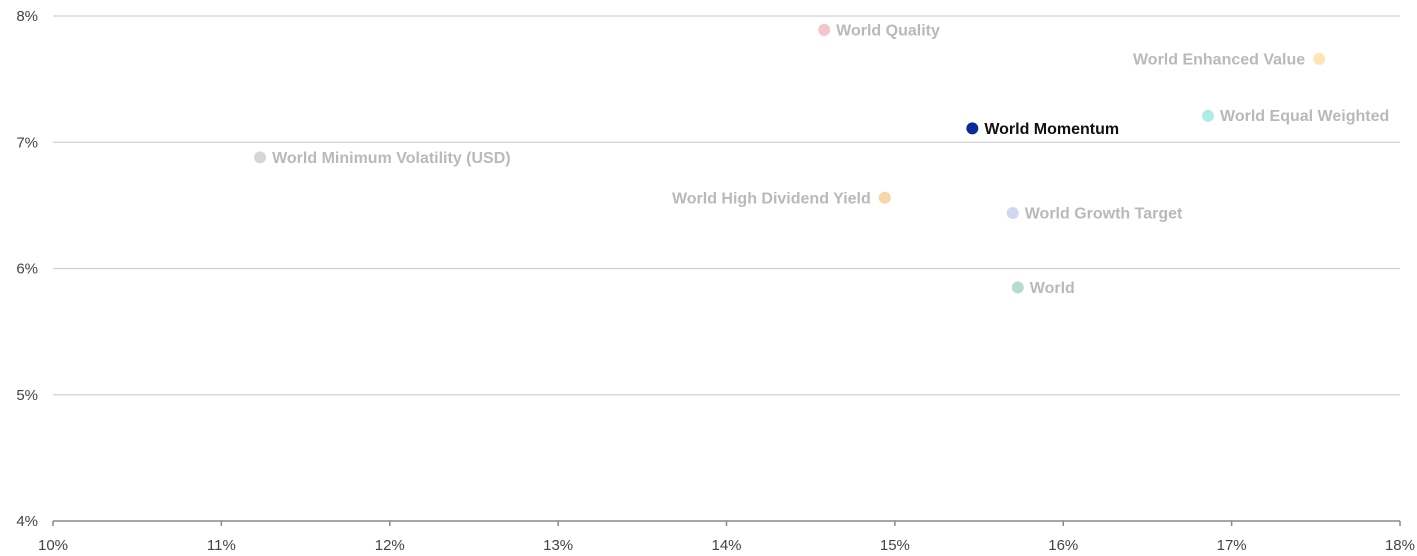 The width and height of the screenshot is (1417, 556). I want to click on y-tick-label: 8%, so click(27, 16).